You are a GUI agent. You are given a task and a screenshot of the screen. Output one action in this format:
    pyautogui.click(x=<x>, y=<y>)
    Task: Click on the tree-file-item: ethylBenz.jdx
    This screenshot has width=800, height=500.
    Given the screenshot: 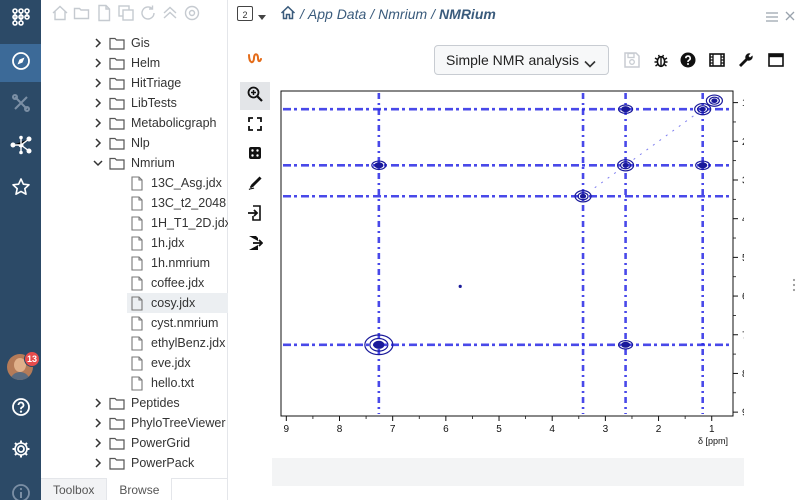 What is the action you would take?
    pyautogui.click(x=177, y=343)
    